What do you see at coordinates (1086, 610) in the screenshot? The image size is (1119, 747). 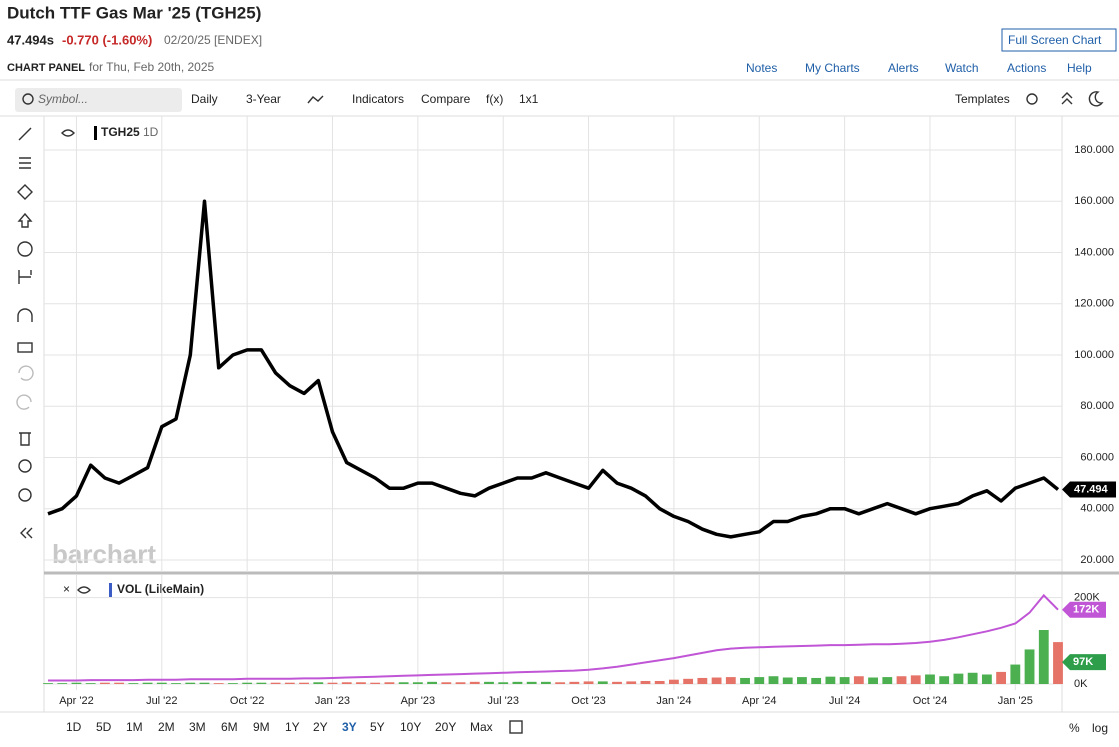 I see `last-value-label: 172K` at bounding box center [1086, 610].